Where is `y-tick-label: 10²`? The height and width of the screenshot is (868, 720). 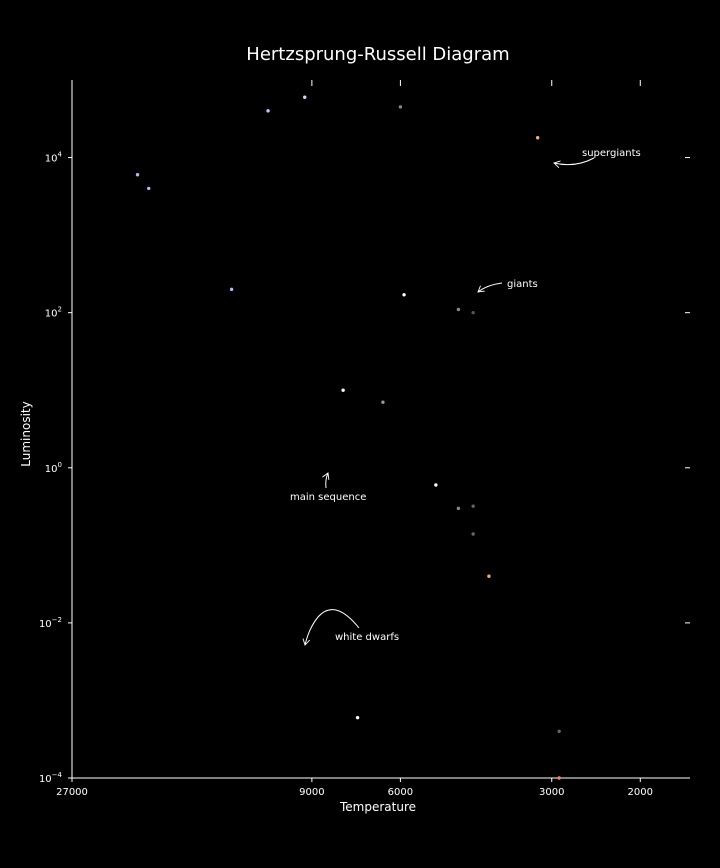
y-tick-label: 10² is located at coordinates (53, 313).